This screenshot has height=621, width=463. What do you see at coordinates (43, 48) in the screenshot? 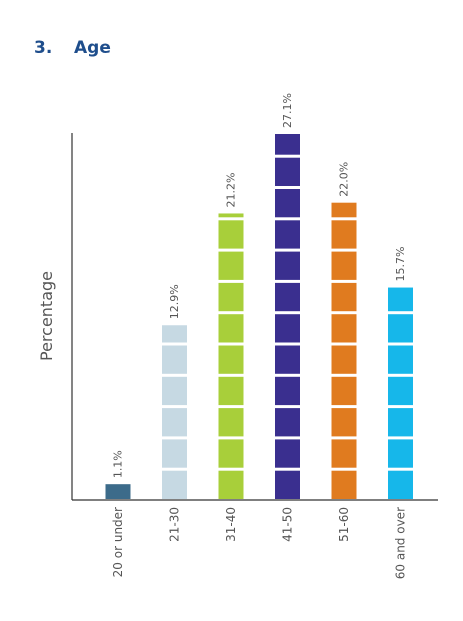
I see `section-number: 3.` at bounding box center [43, 48].